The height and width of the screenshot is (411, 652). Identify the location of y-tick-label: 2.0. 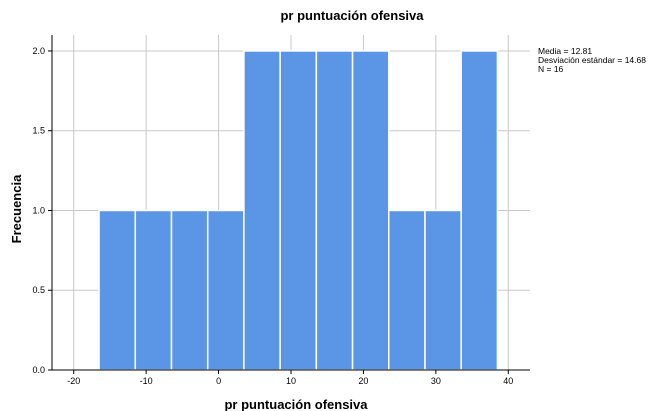
(38, 51).